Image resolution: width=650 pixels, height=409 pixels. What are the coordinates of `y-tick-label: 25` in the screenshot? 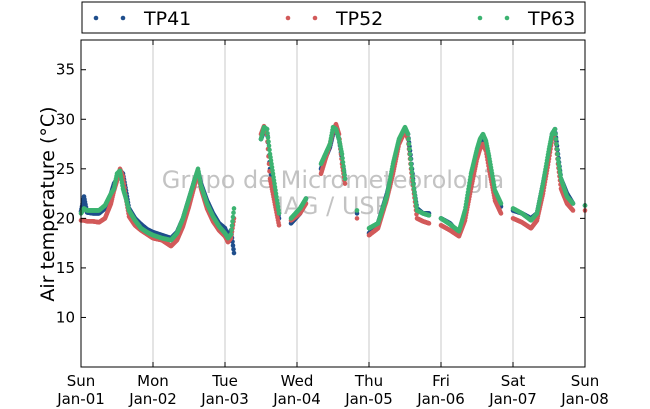 It's located at (65, 169).